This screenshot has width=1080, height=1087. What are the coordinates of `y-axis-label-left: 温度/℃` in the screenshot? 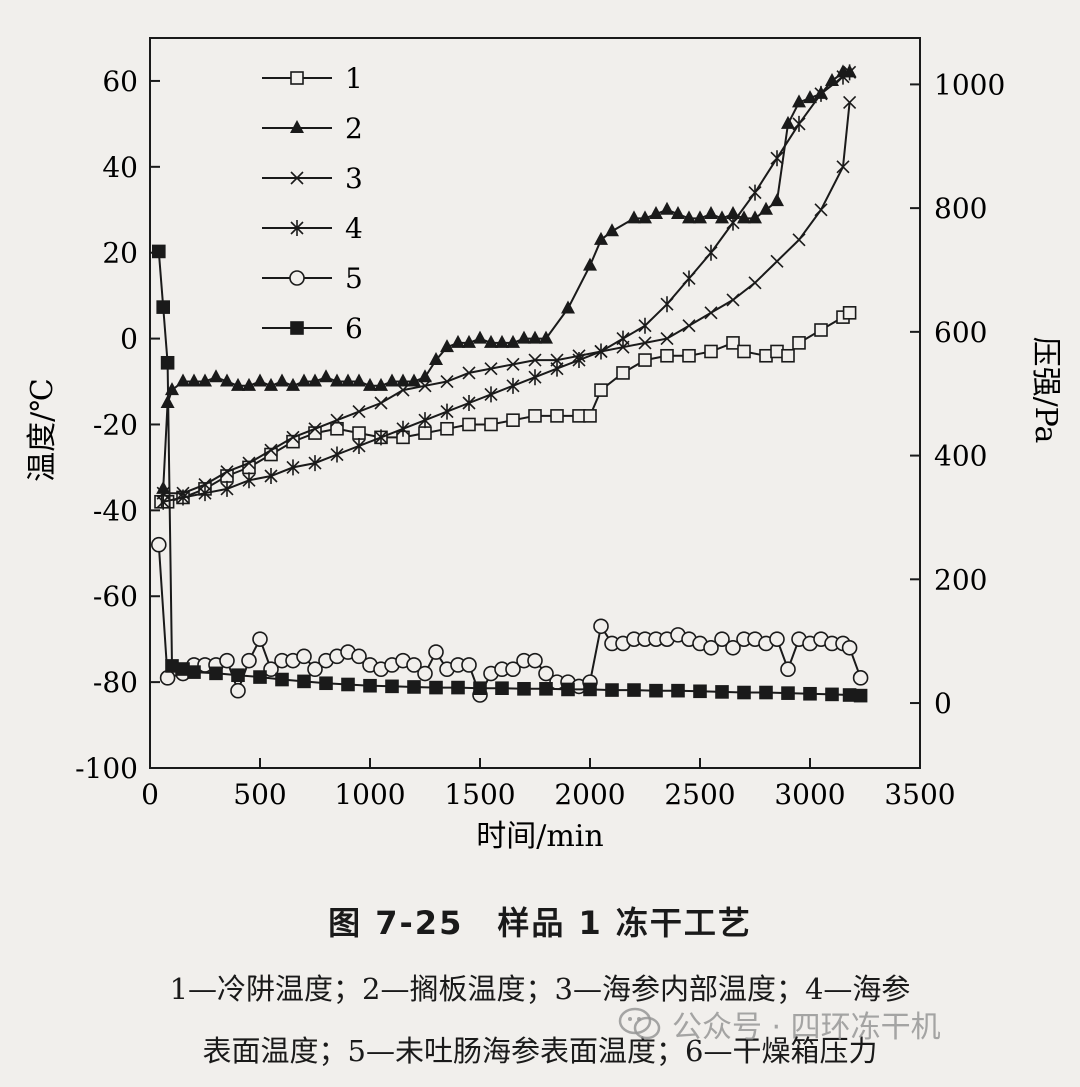 It's located at (42, 430).